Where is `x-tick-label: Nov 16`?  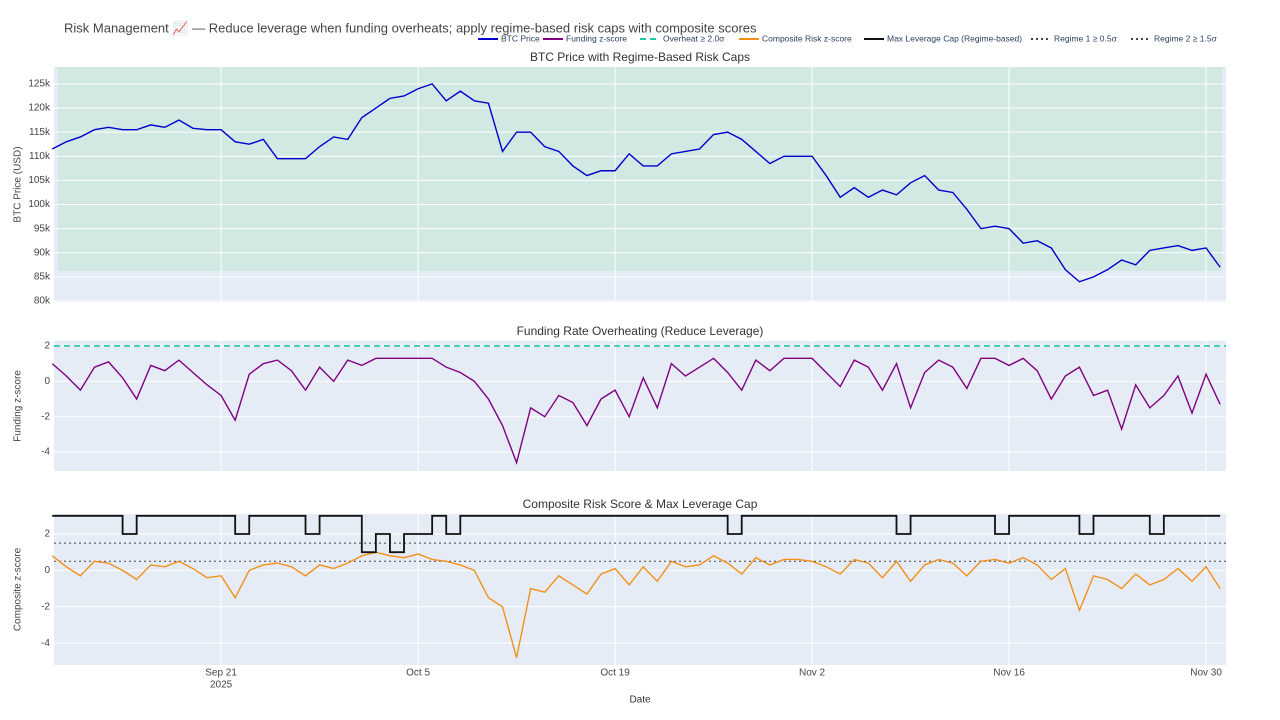 x-tick-label: Nov 16 is located at coordinates (1009, 673).